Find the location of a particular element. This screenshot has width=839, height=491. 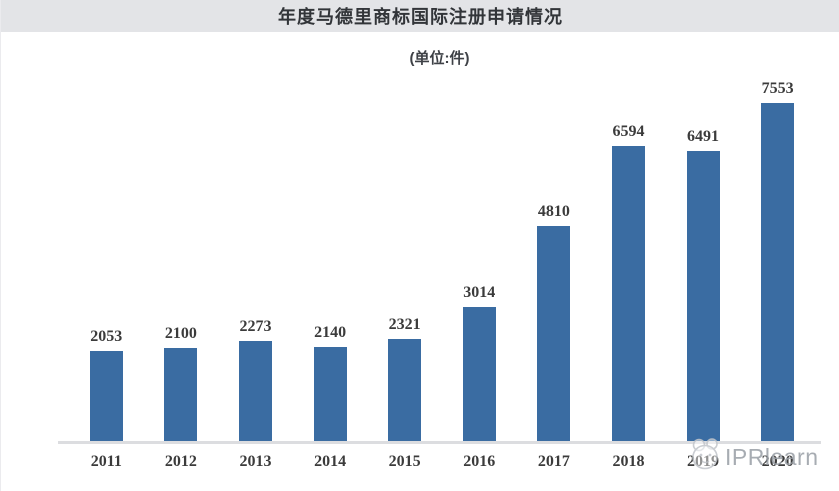

bar-slot: 2321 is located at coordinates (404, 260).